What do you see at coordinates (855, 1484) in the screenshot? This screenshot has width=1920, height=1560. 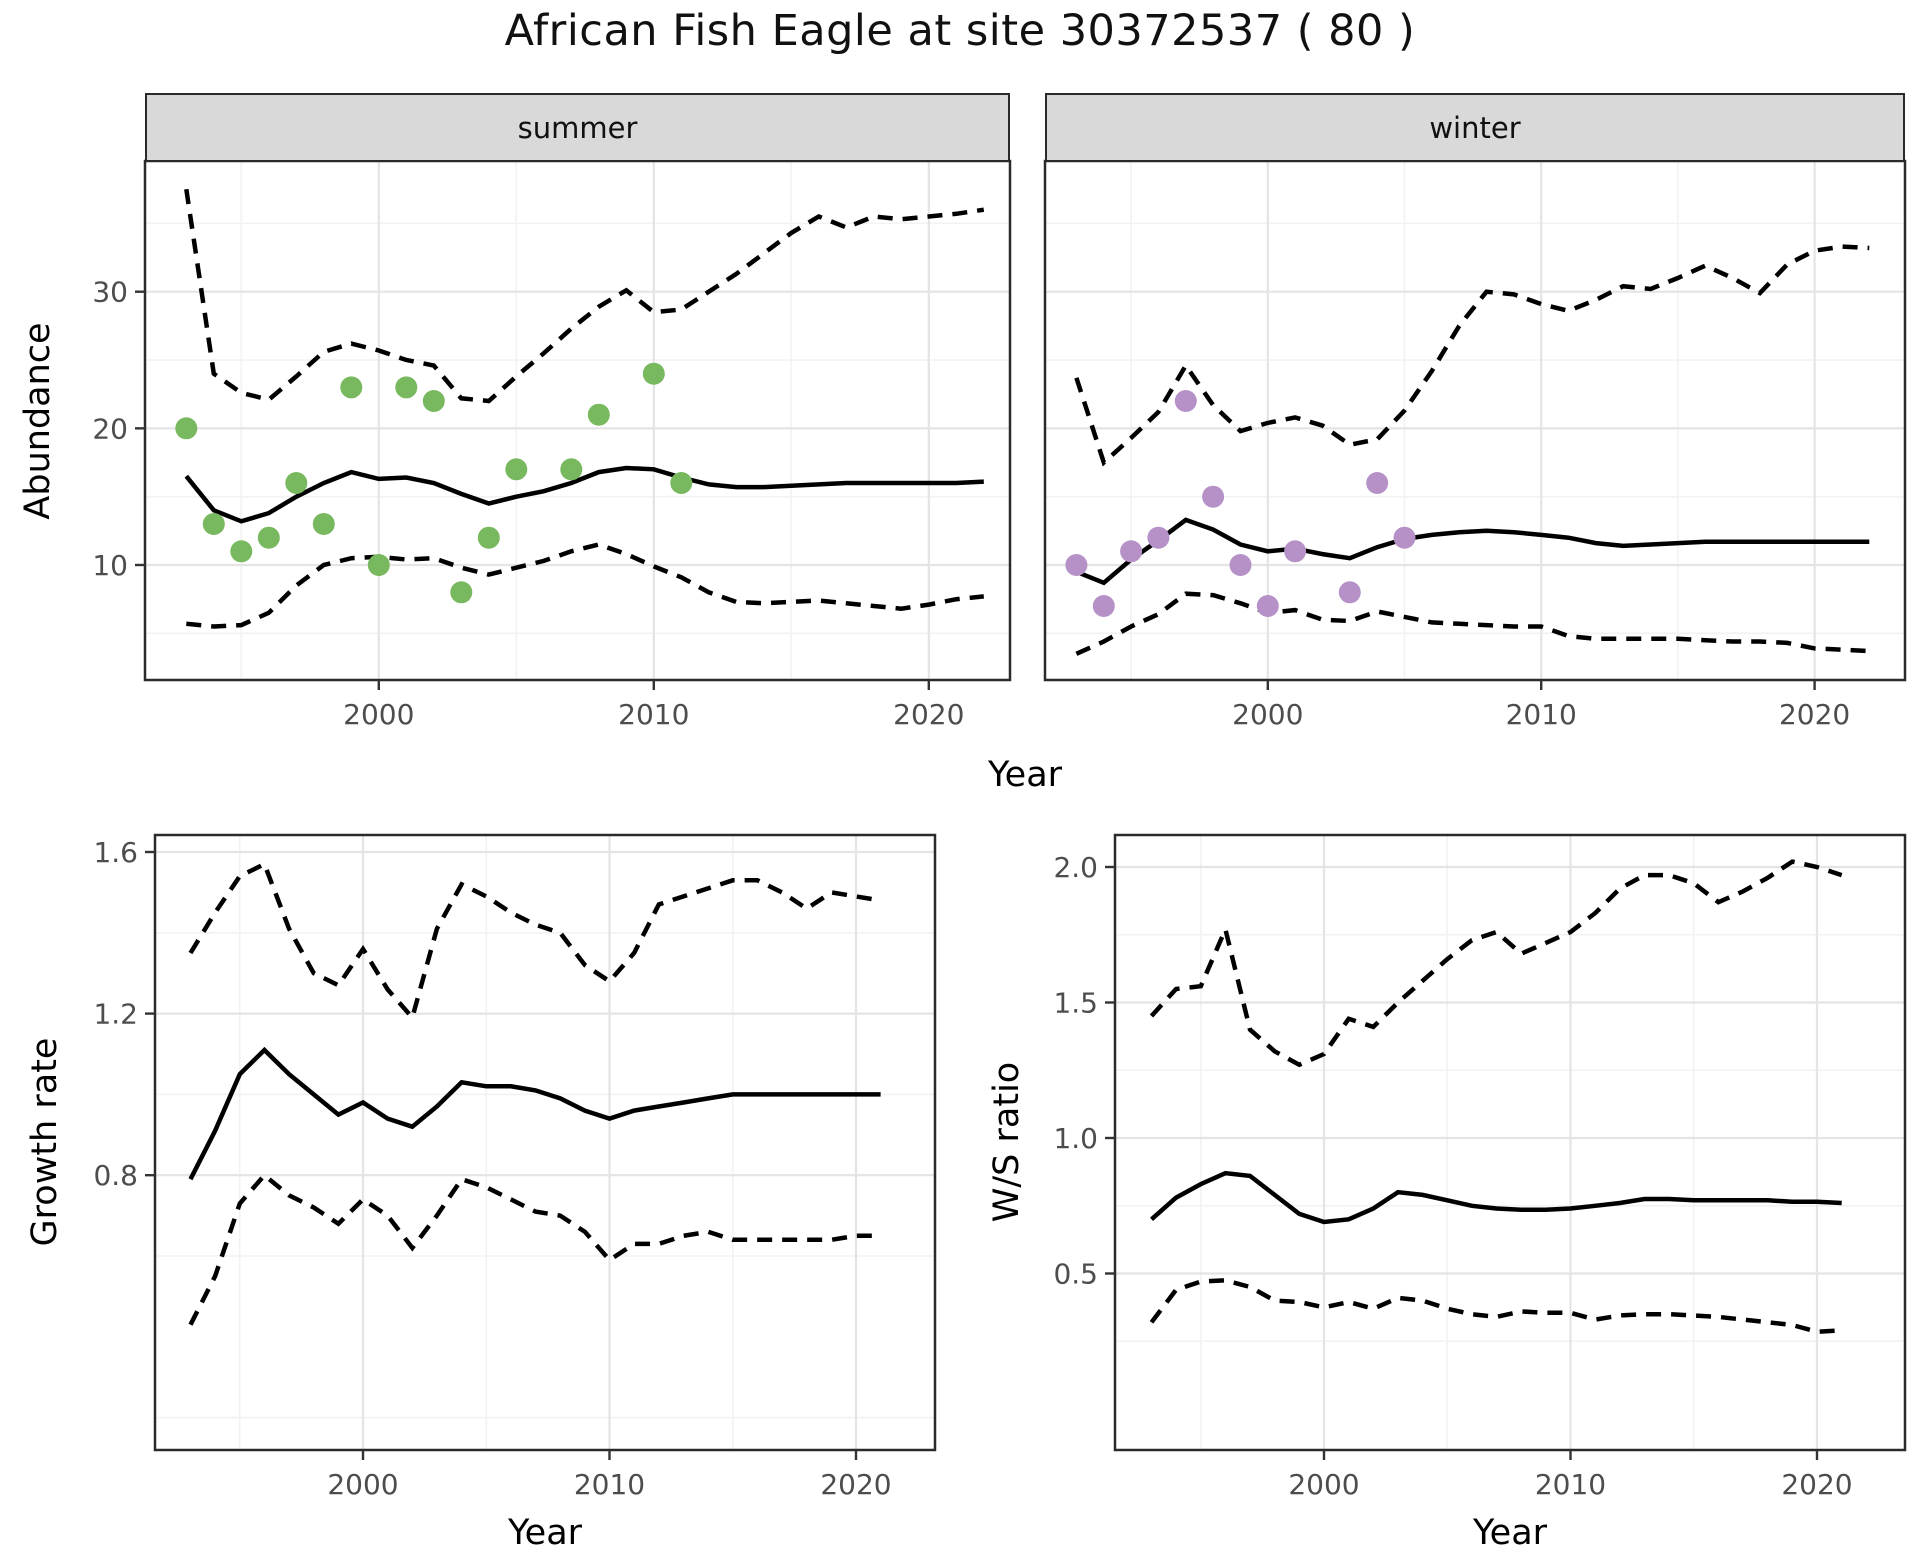 I see `growth-x-tick-label: 2020` at bounding box center [855, 1484].